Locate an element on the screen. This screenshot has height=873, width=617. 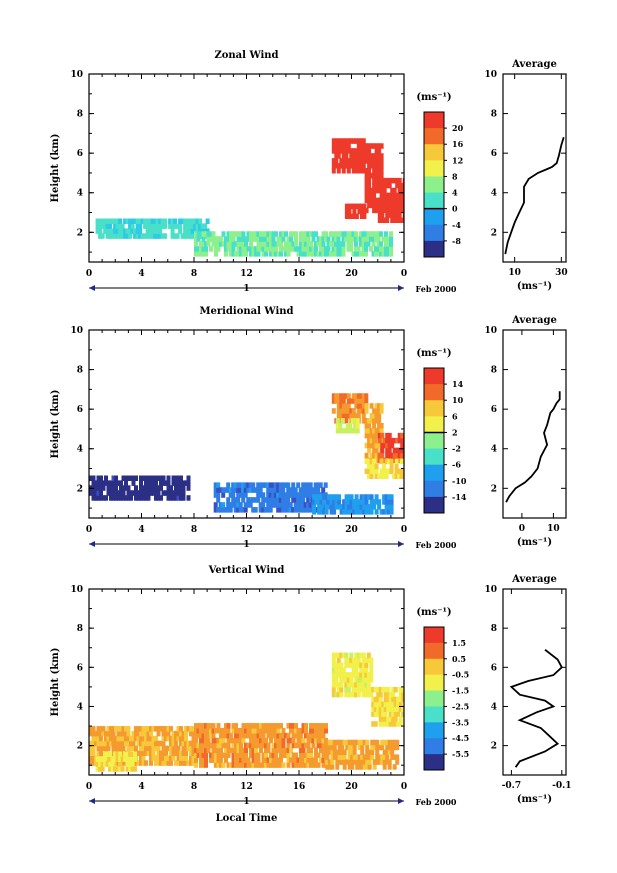
colorbar-tick-label: 8 is located at coordinates (455, 176).